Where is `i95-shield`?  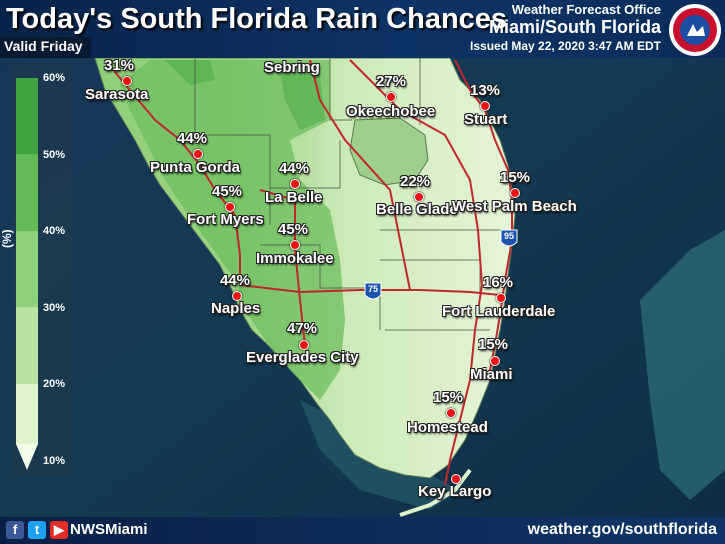
i95-shield is located at coordinates (509, 238).